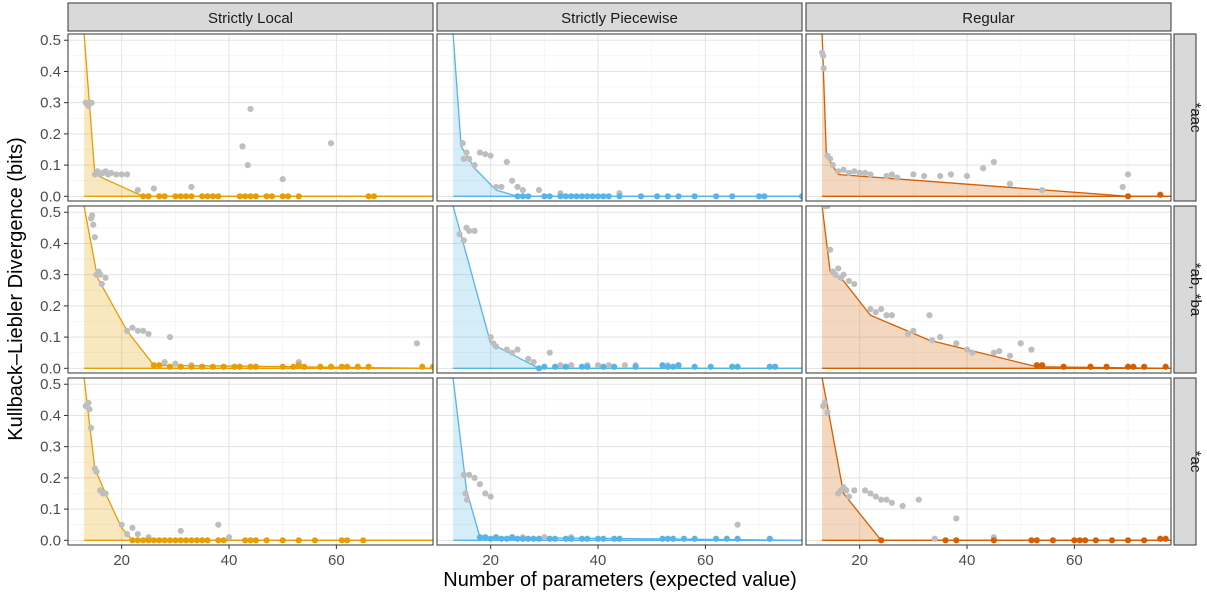  What do you see at coordinates (50, 478) in the screenshot?
I see `y-tick-label: 0.2` at bounding box center [50, 478].